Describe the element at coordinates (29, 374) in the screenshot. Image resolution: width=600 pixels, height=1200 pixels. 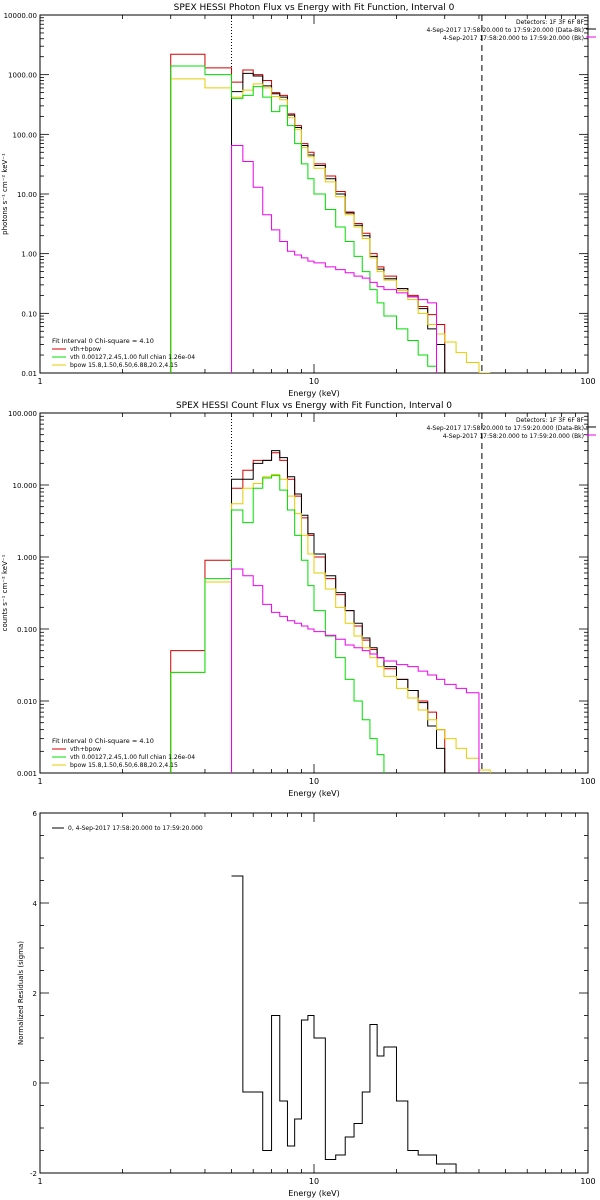
I see `y-tick-label: 0.01` at that location.